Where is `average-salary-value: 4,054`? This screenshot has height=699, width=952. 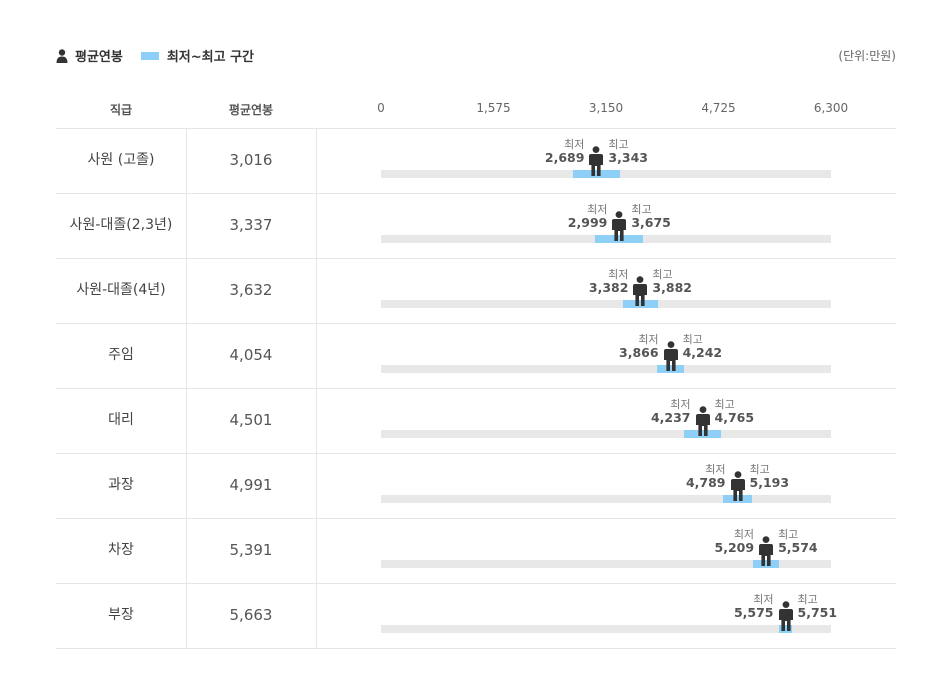 average-salary-value: 4,054 is located at coordinates (251, 355).